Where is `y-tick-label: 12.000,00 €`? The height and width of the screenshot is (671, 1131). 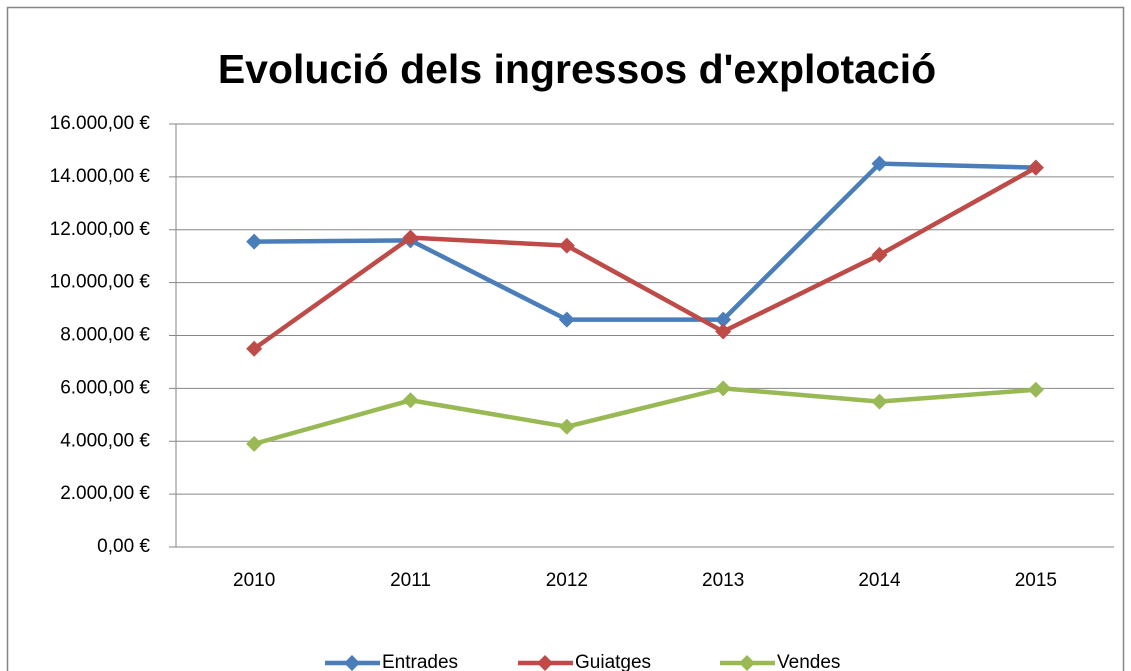 y-tick-label: 12.000,00 € is located at coordinates (100, 229).